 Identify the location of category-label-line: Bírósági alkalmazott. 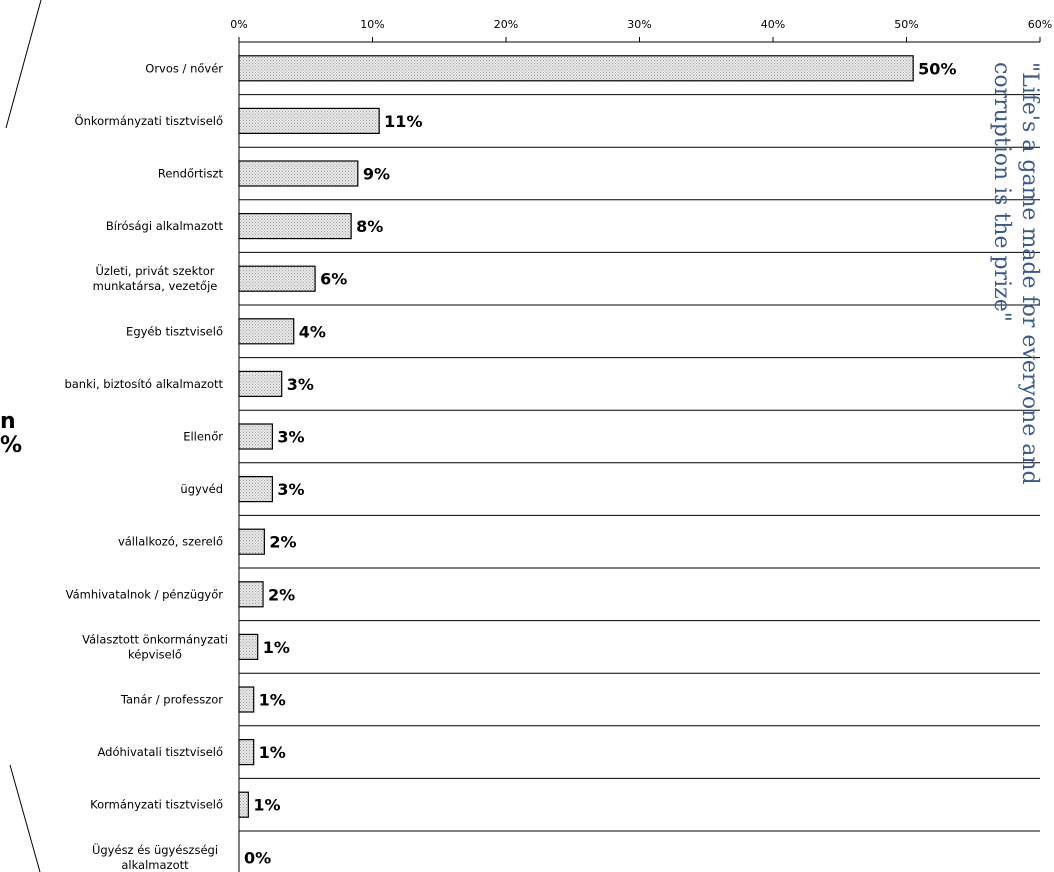
(165, 226).